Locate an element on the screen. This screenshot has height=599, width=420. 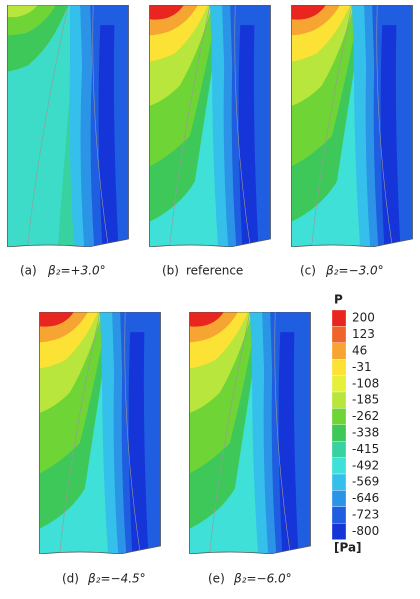
caption-tag: (c) is located at coordinates (308, 271).